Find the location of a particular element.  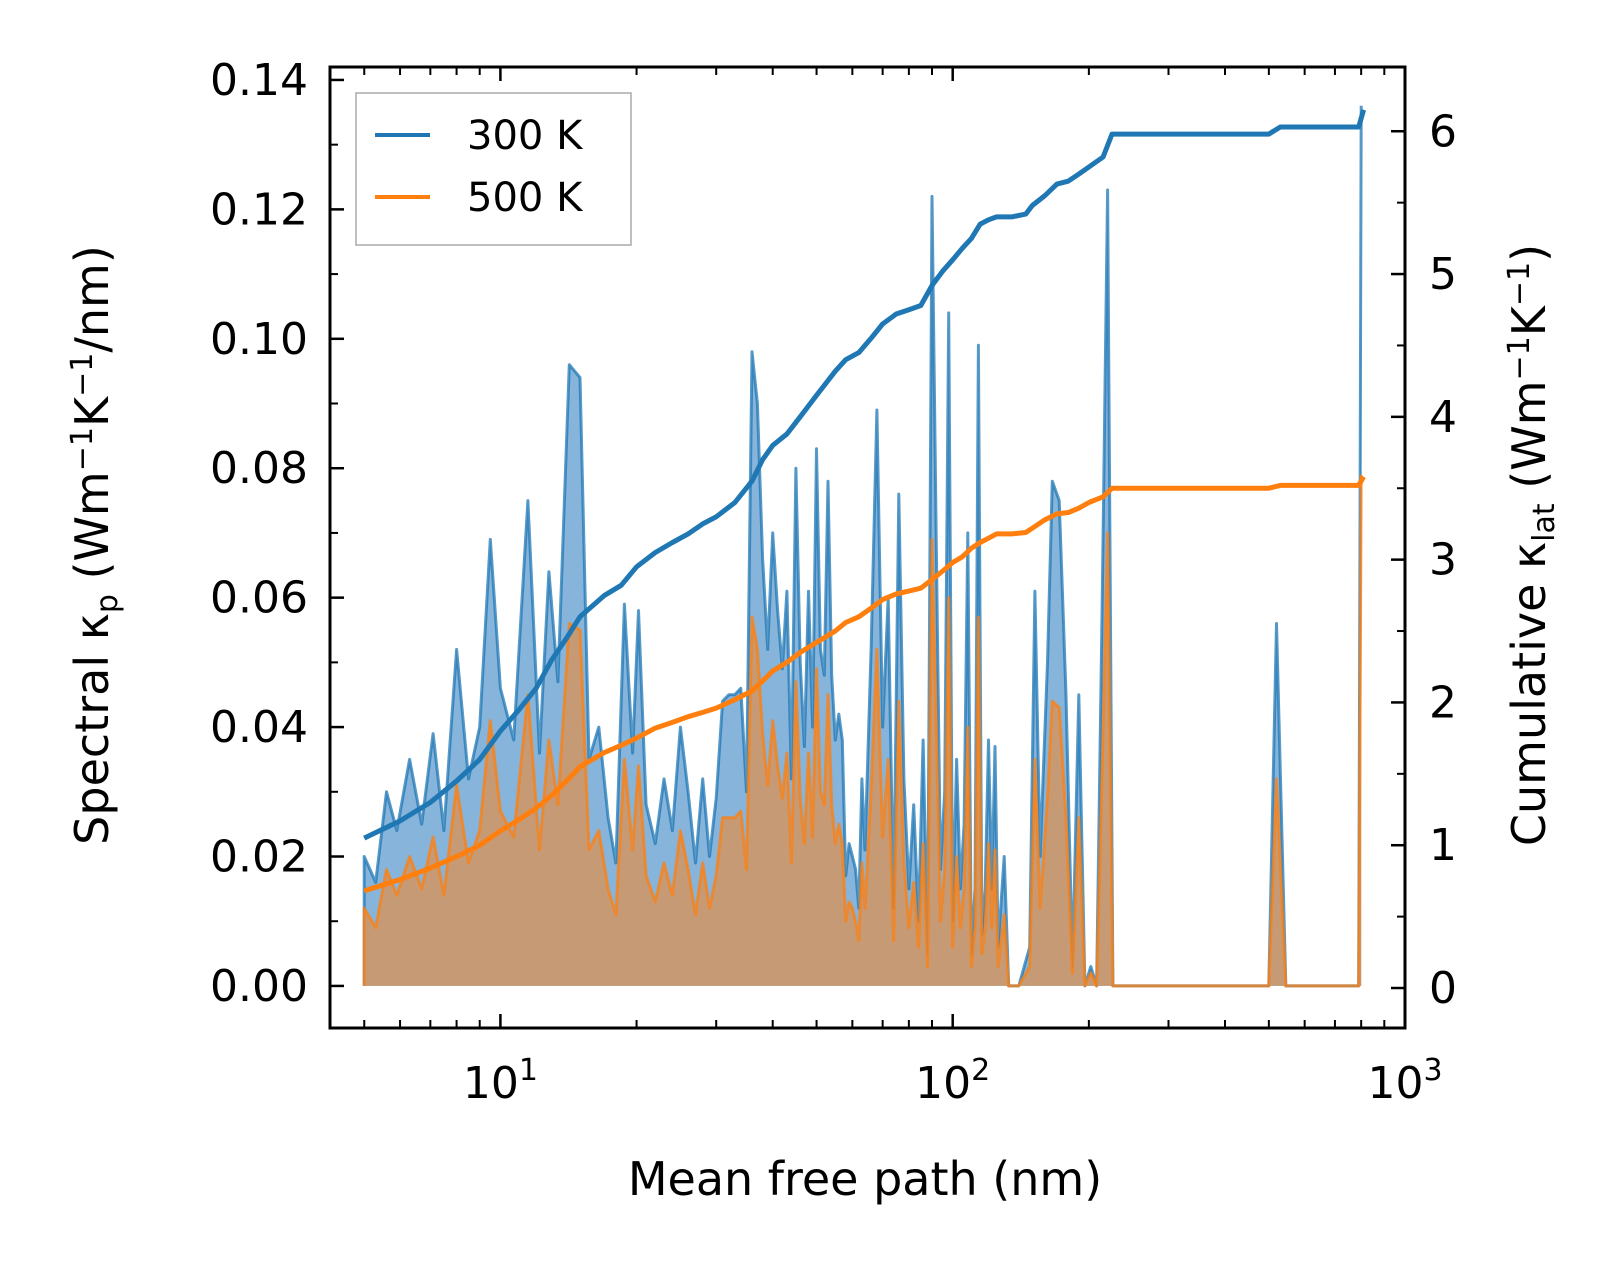

y-right-tick-label: 0 is located at coordinates (1443, 988).